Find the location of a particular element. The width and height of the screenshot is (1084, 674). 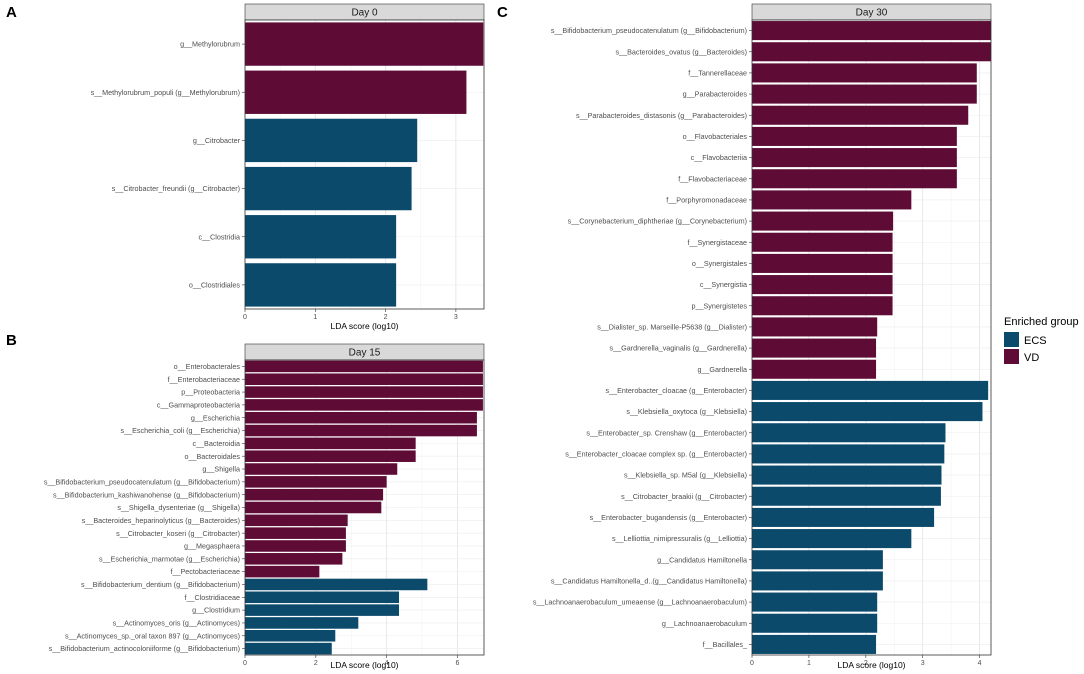

category-label: g__Escherichia is located at coordinates (215, 417).